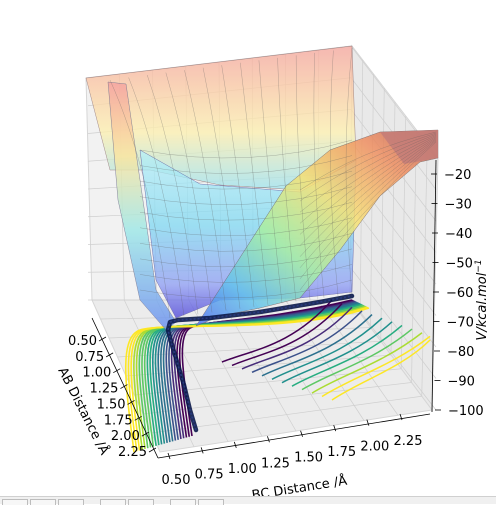 Image resolution: width=496 pixels, height=505 pixels. I want to click on x-tick-label: 0.75, so click(89, 357).